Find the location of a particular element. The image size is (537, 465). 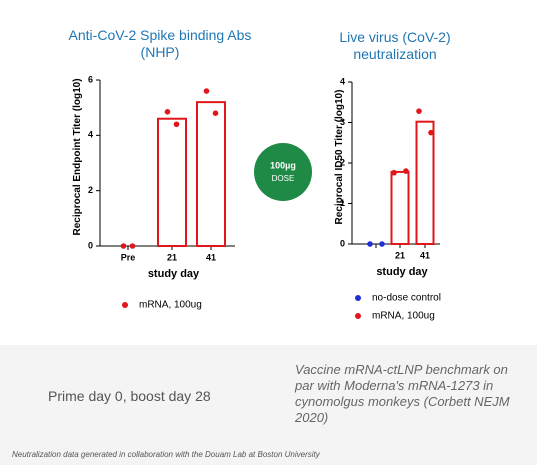

x-tick-label: Pre is located at coordinates (128, 257).